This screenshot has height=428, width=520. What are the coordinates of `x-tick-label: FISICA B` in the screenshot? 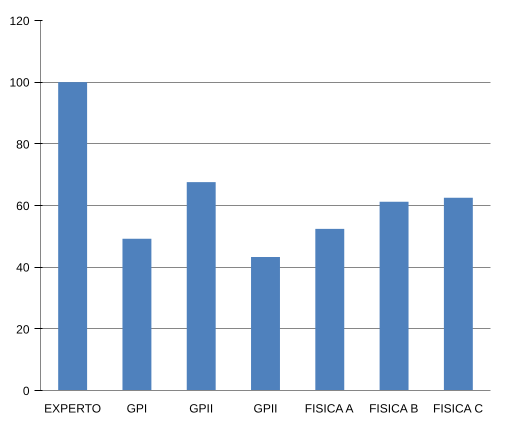 It's located at (393, 409).